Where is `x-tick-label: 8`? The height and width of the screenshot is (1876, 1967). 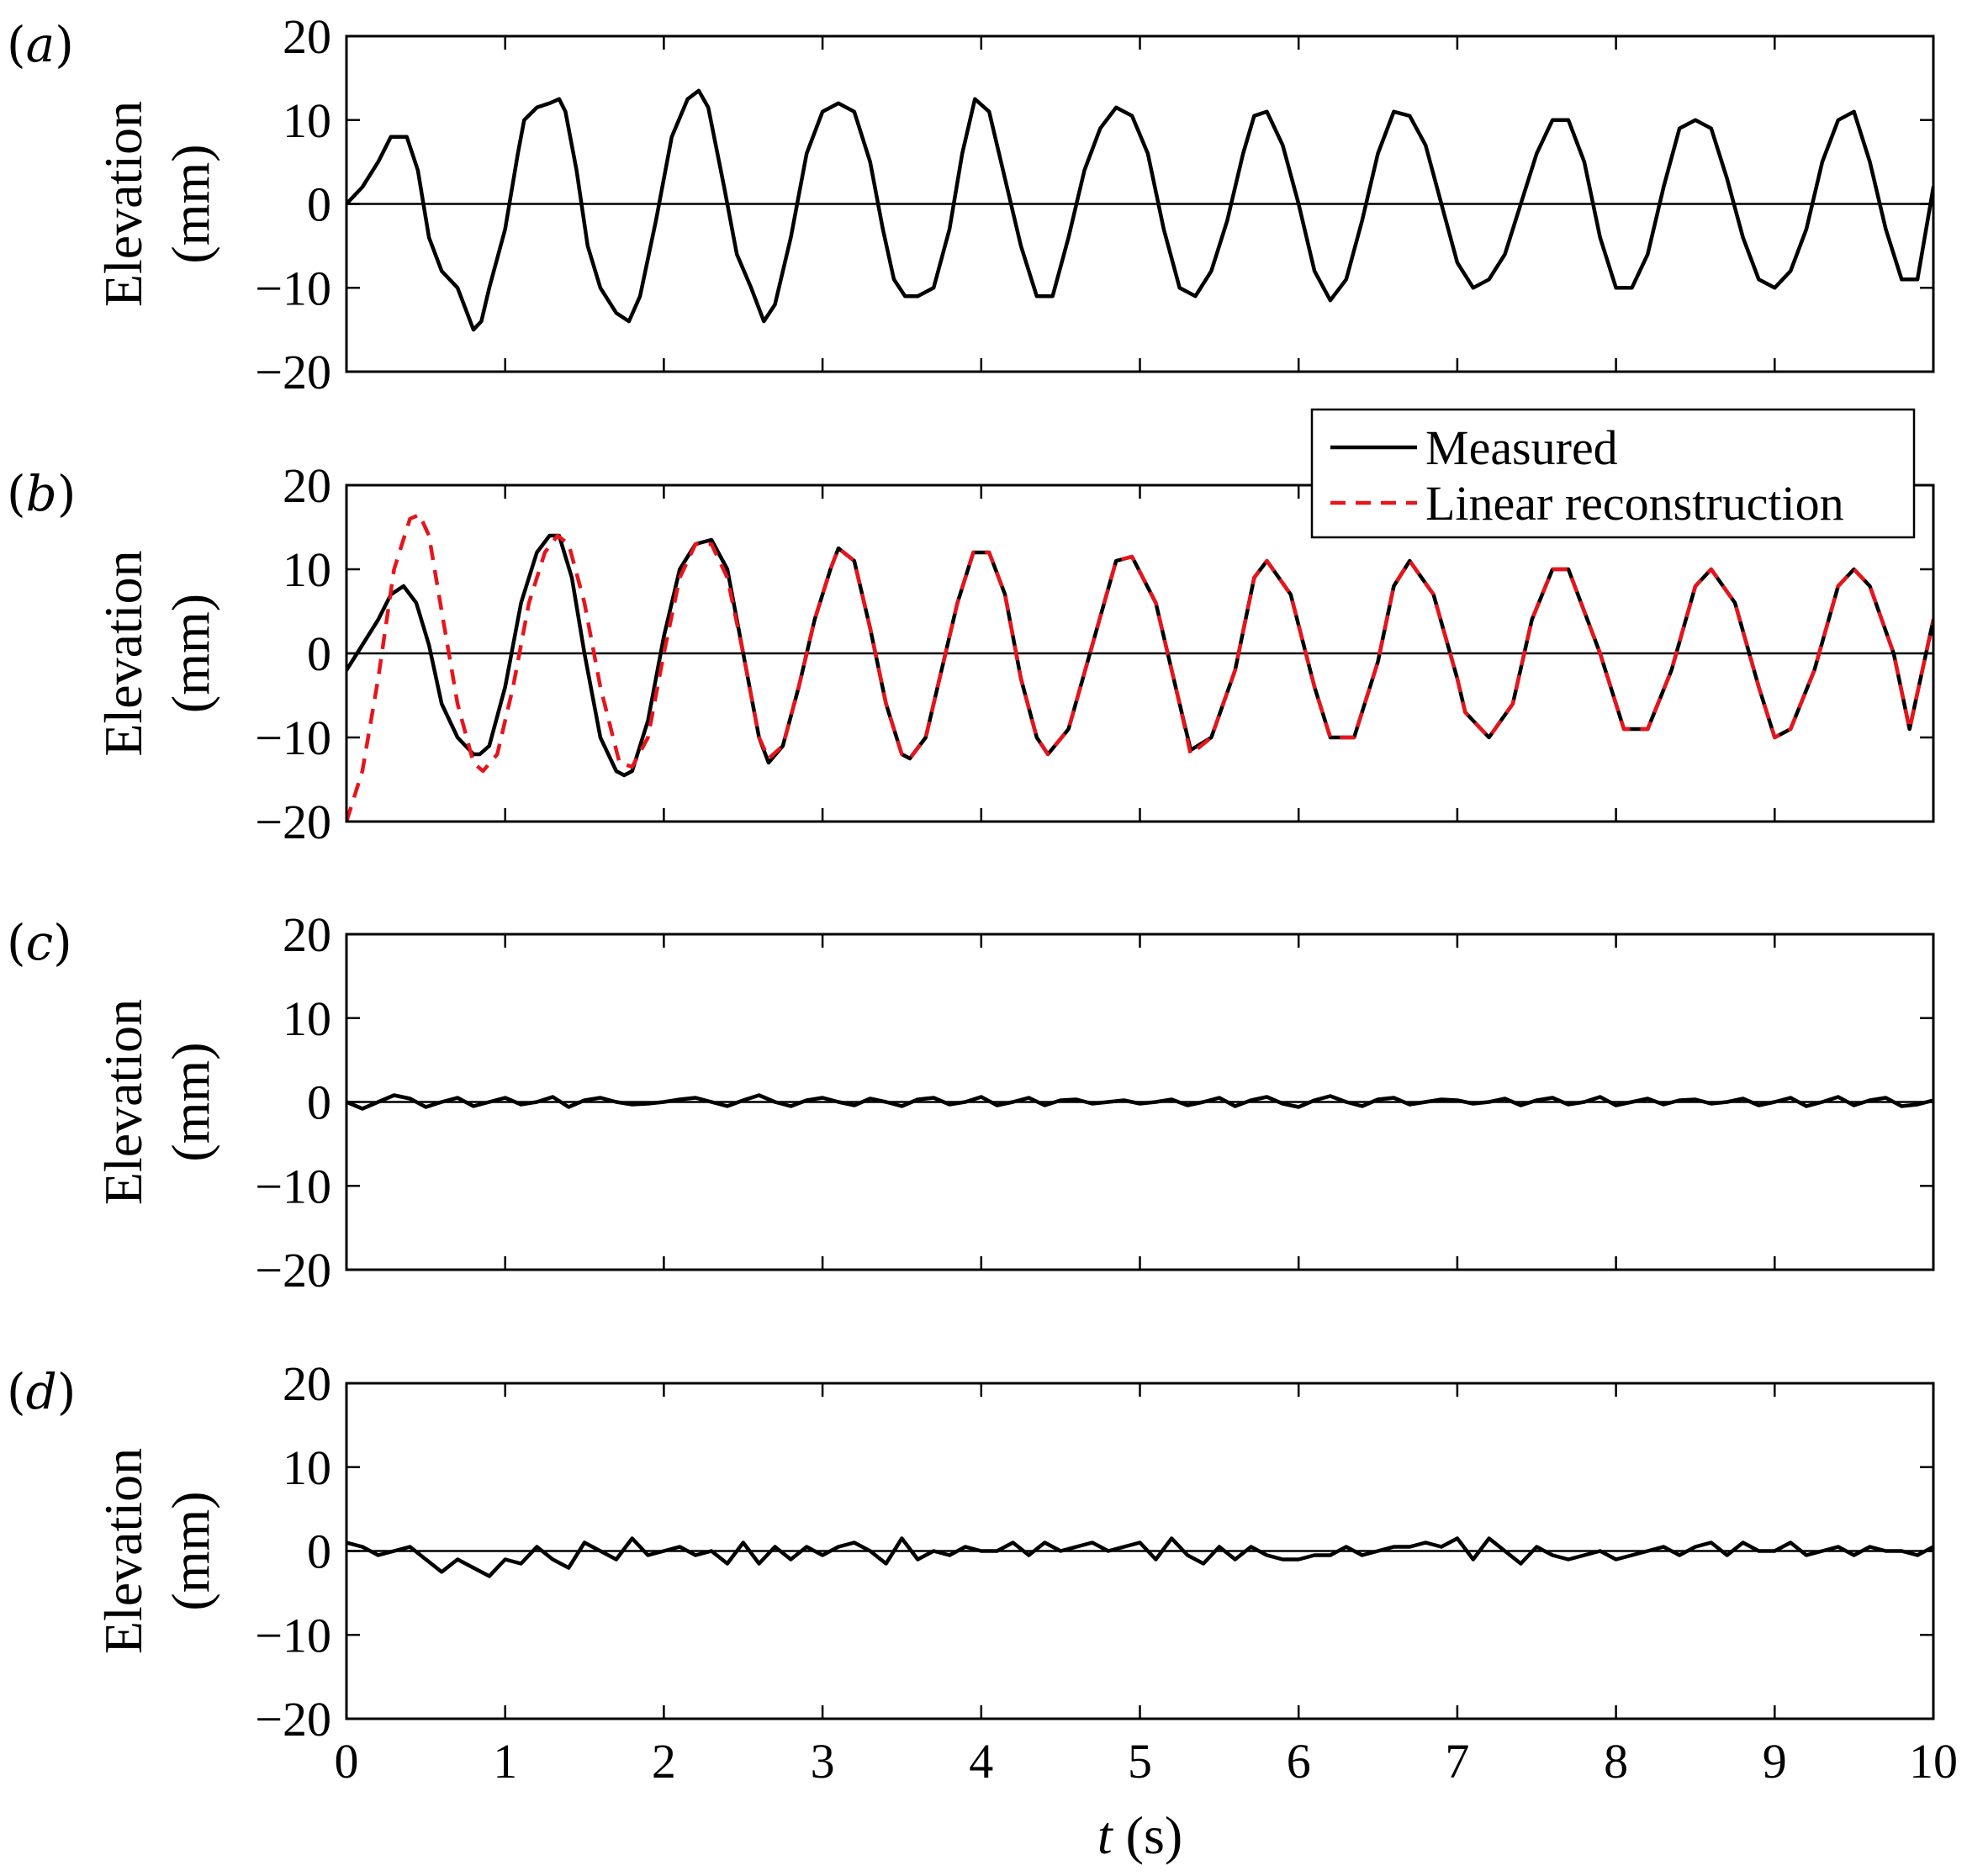
x-tick-label: 8 is located at coordinates (1616, 1761).